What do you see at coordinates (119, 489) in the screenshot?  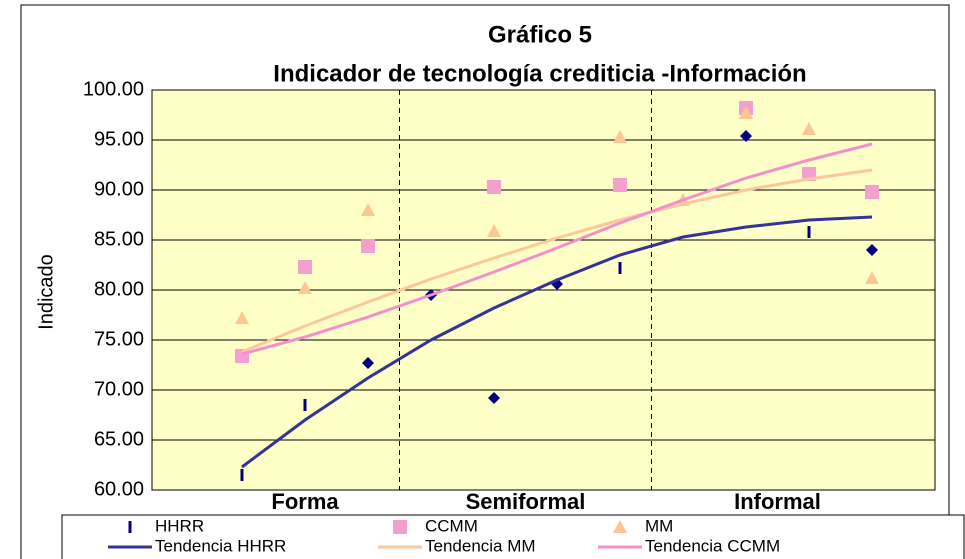 I see `y-tick-label: 60.00` at bounding box center [119, 489].